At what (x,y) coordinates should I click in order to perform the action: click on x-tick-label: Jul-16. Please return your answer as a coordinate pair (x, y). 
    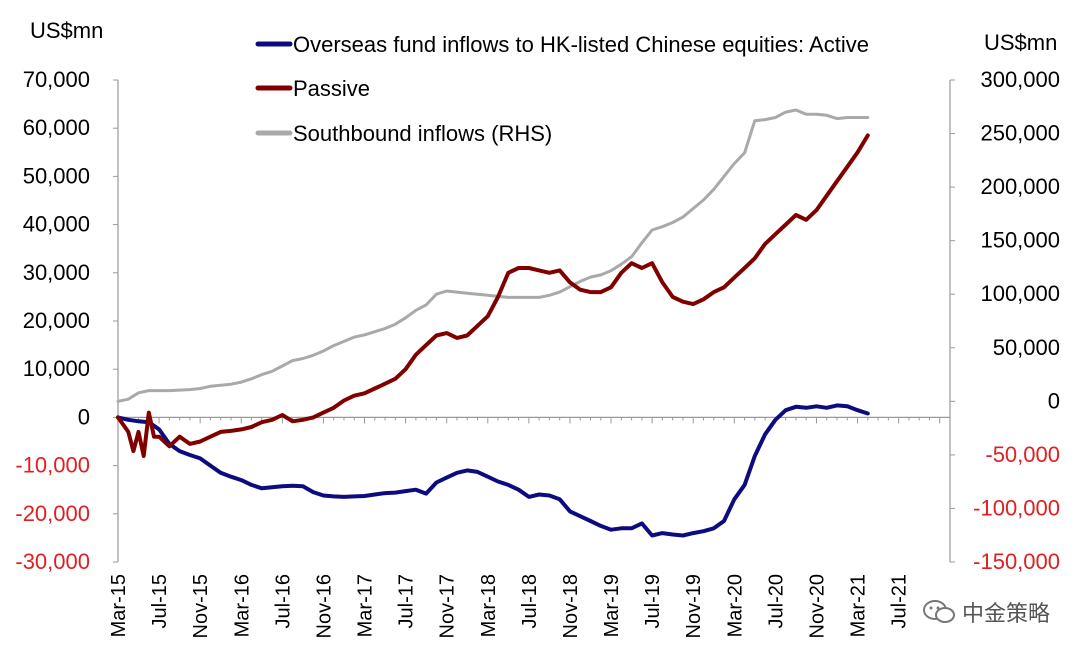
    Looking at the image, I should click on (283, 601).